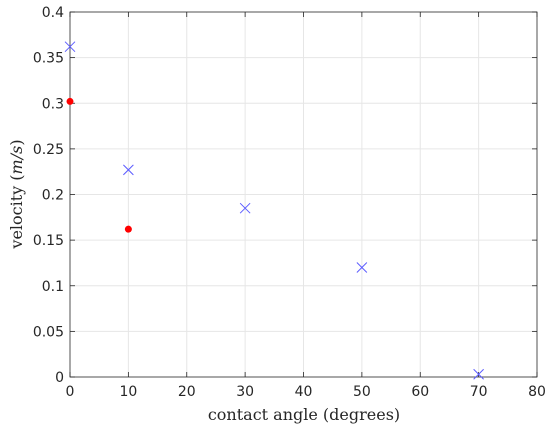  Describe the element at coordinates (53, 13) in the screenshot. I see `y-tick-label: 0.4` at that location.